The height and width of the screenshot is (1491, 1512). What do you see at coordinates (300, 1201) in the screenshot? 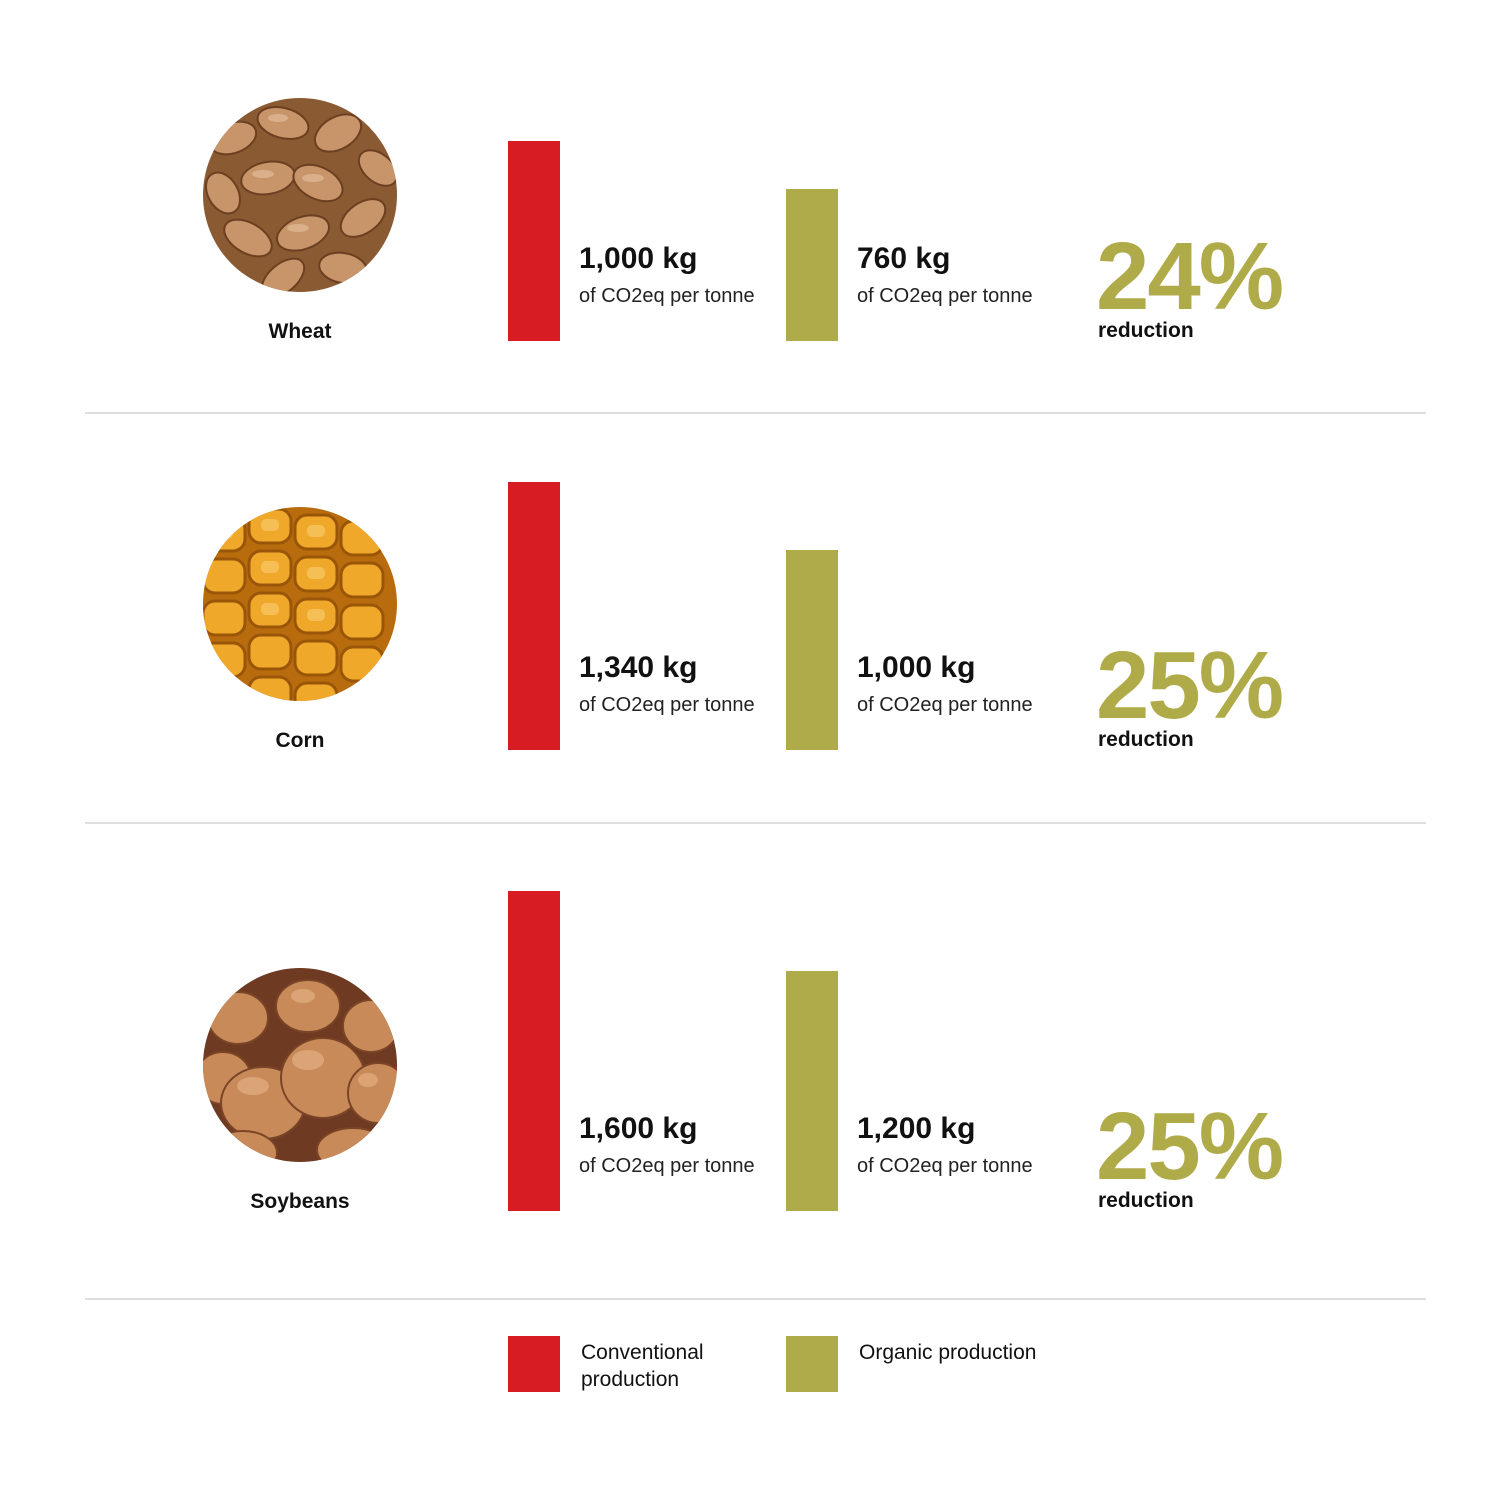
I see `crop-name-soybeans: Soybeans` at bounding box center [300, 1201].